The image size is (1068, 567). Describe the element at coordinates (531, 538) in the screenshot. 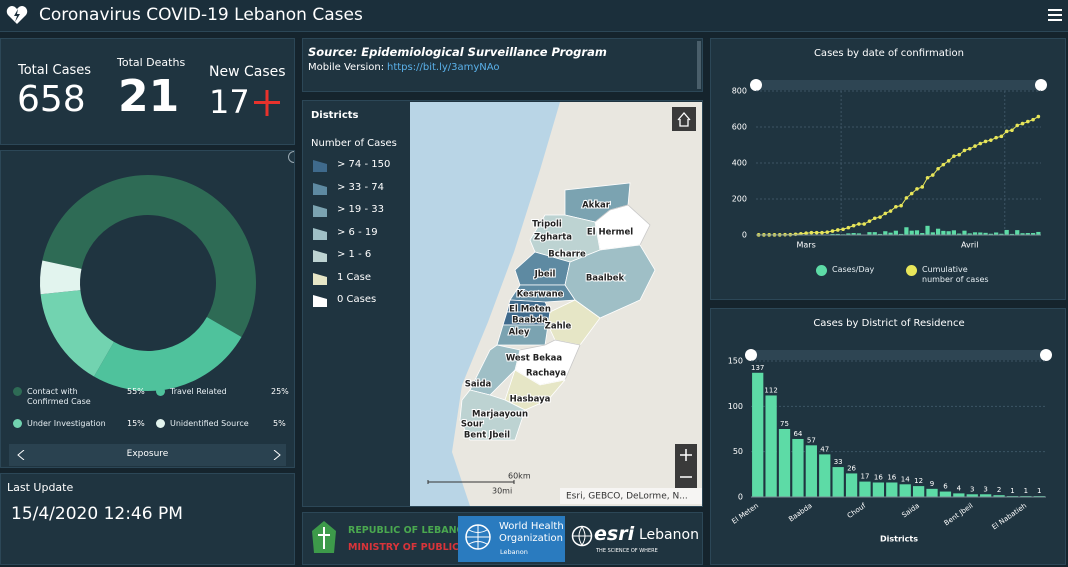

I see `who-line: Organization` at that location.